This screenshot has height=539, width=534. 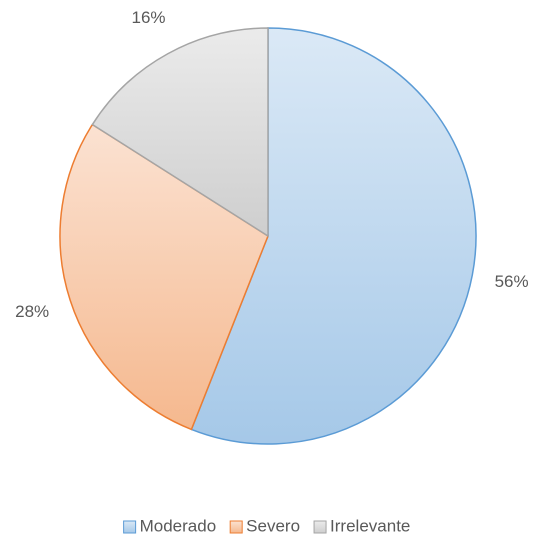 I want to click on legend-label: Moderado, so click(x=178, y=525).